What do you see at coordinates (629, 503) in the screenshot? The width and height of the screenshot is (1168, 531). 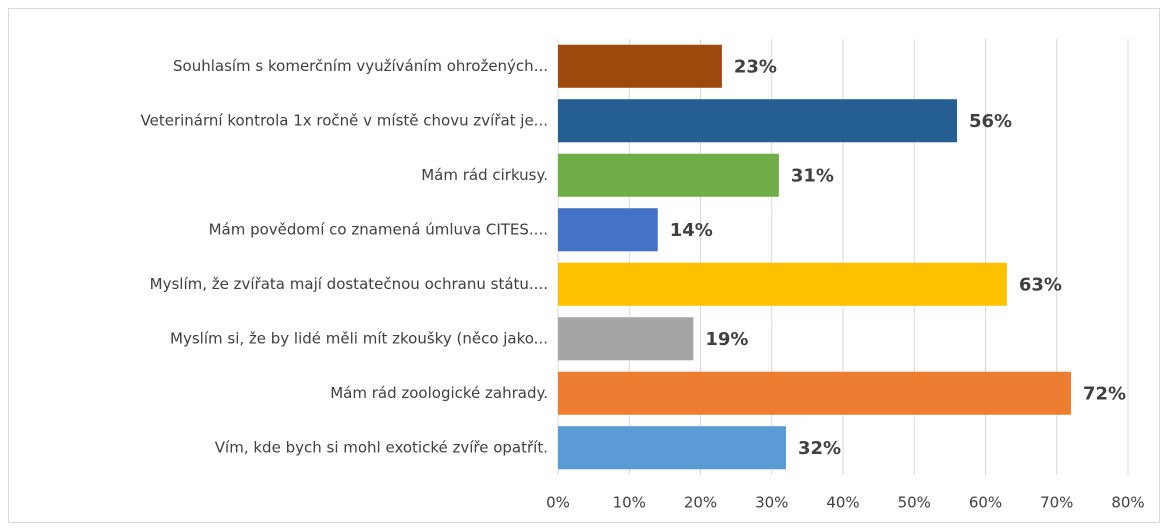 I see `x-tick-label: 10%` at bounding box center [629, 503].